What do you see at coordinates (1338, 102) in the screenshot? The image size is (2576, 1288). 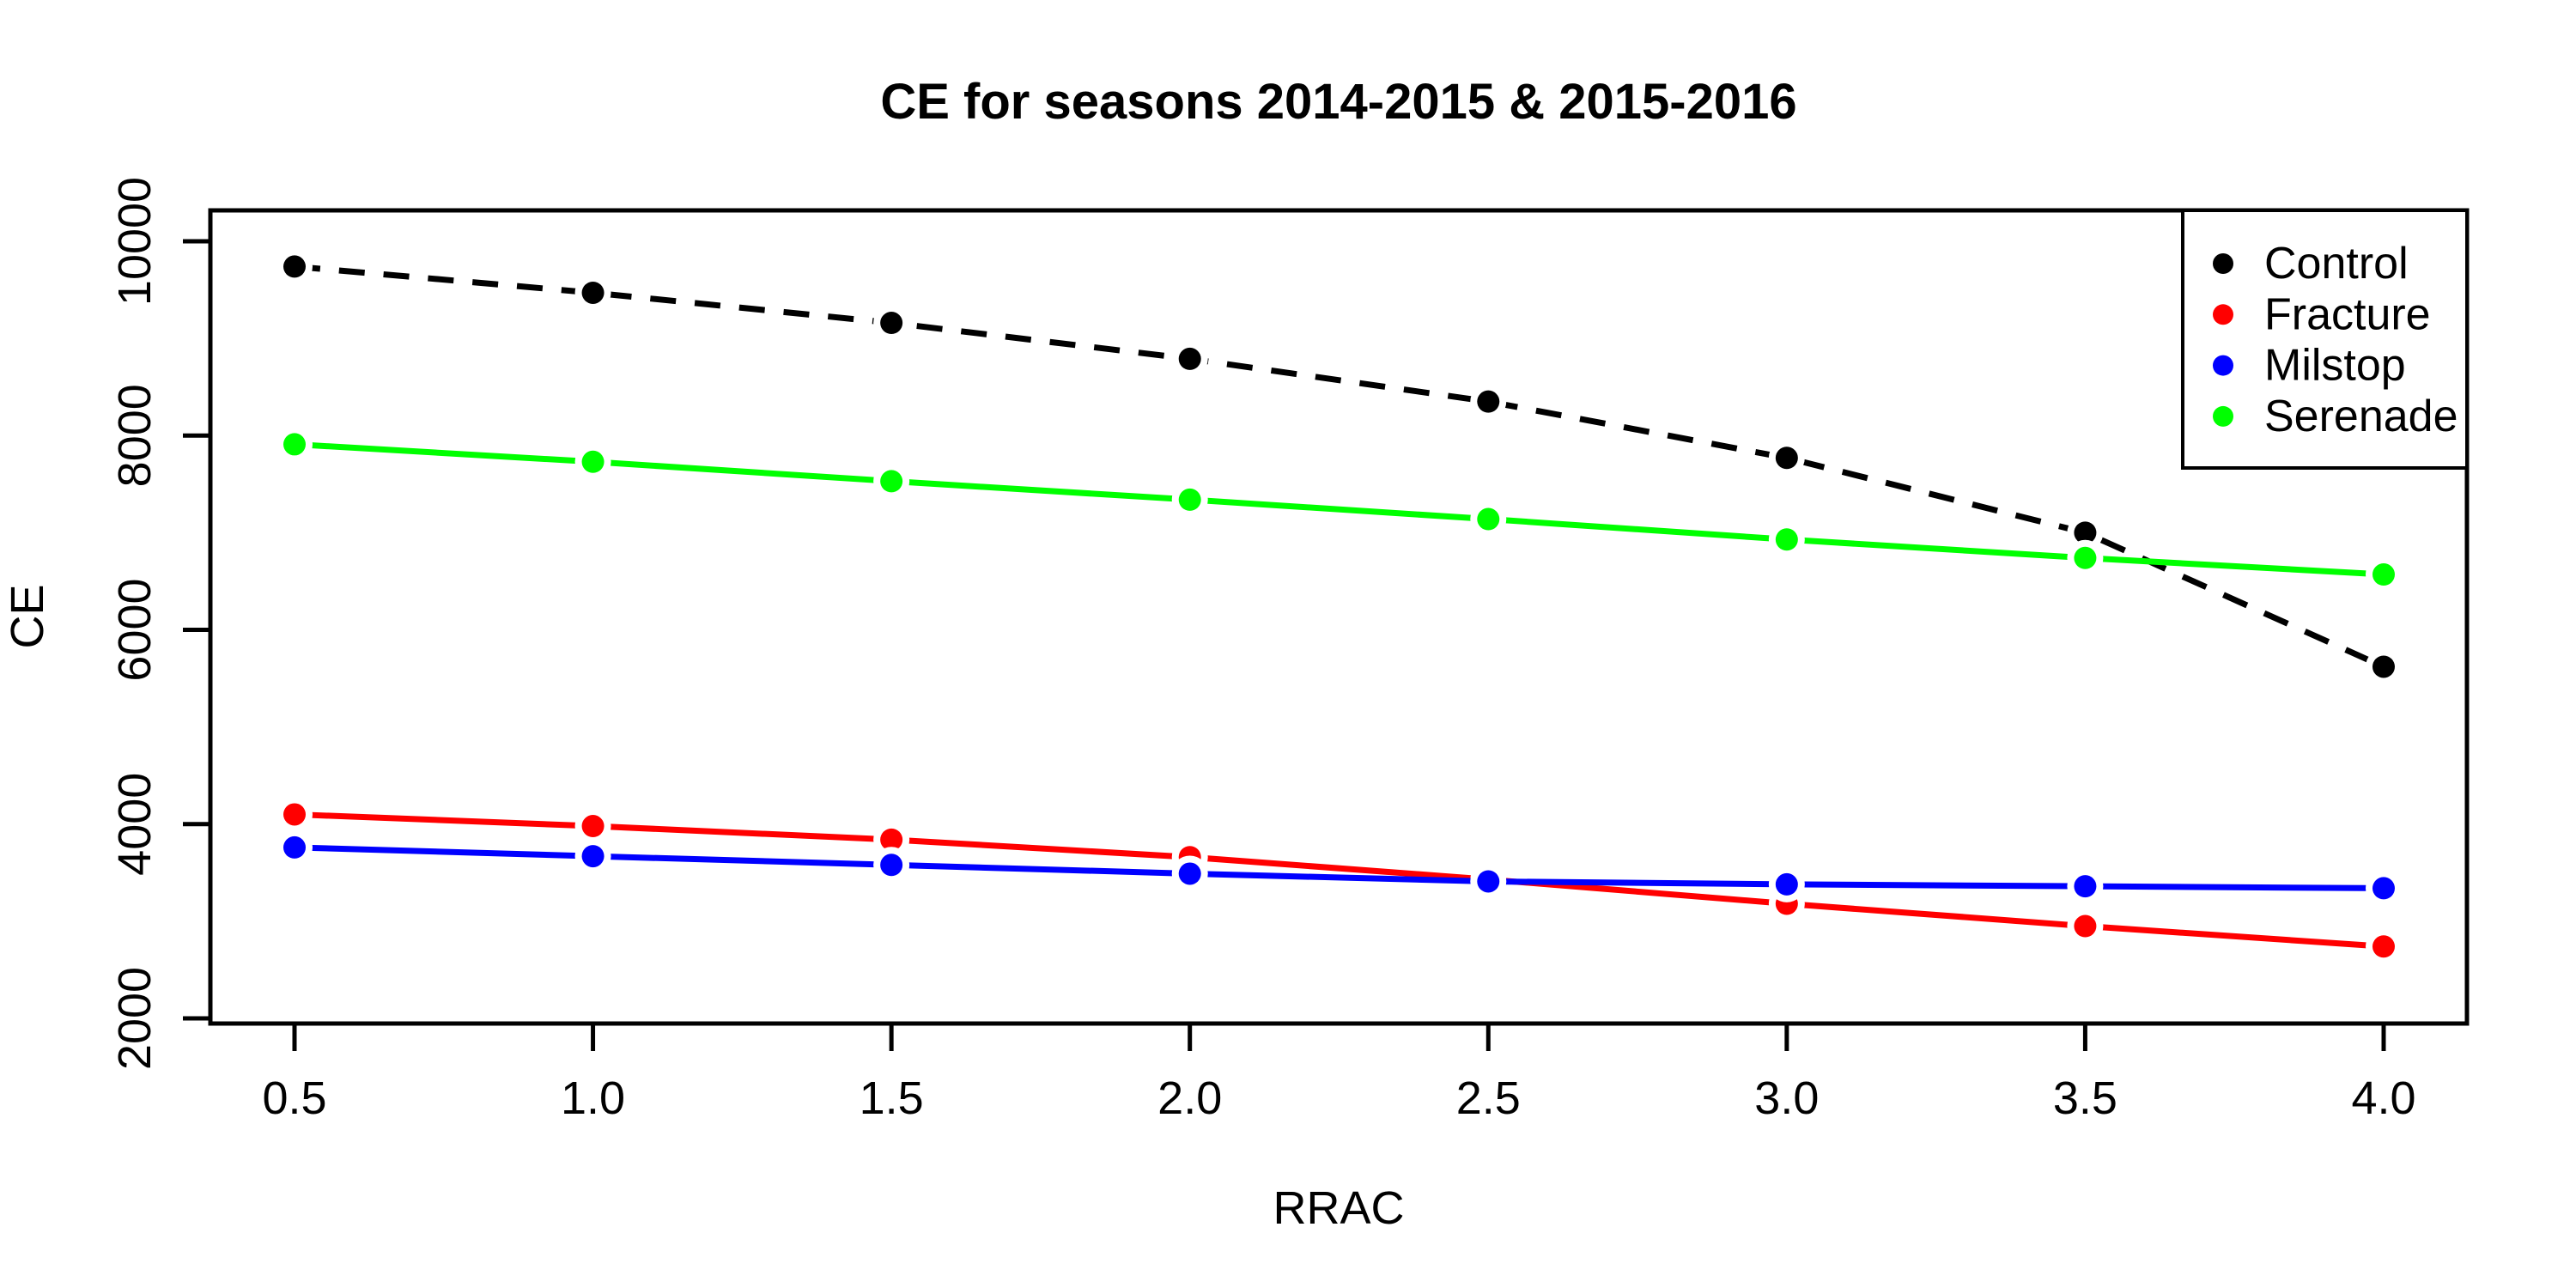 I see `chart-title: CE for seasons 2014-2015 & 2015-2016` at bounding box center [1338, 102].